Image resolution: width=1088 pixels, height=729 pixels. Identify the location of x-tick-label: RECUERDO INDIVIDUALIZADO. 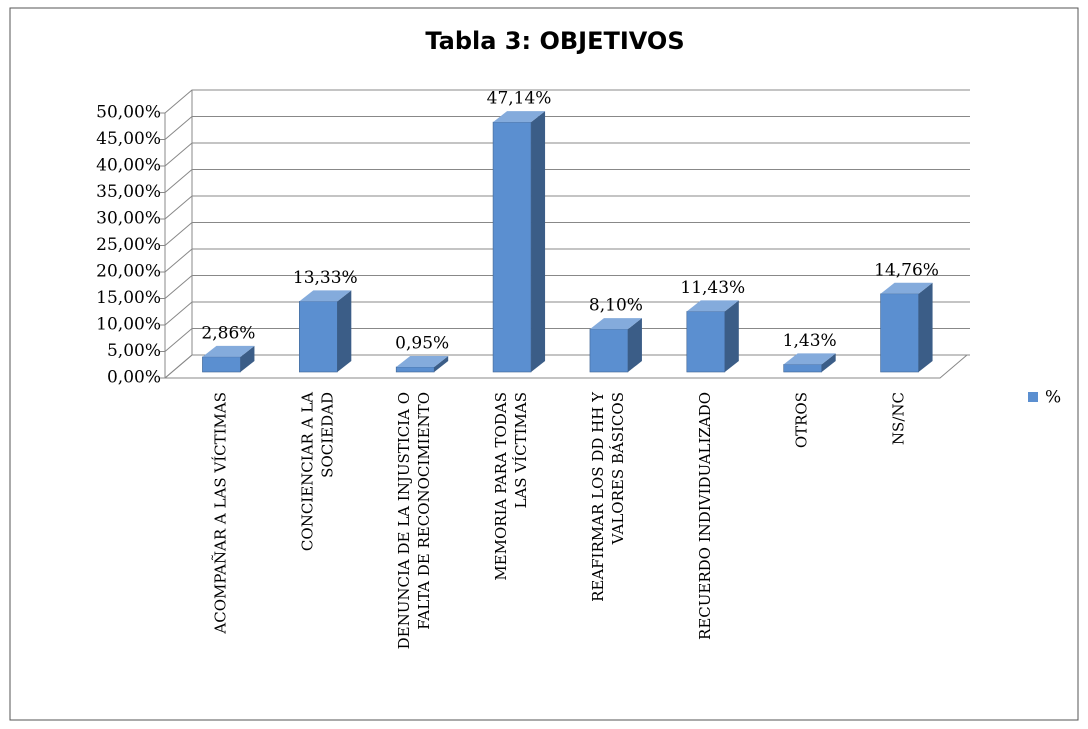
(705, 516).